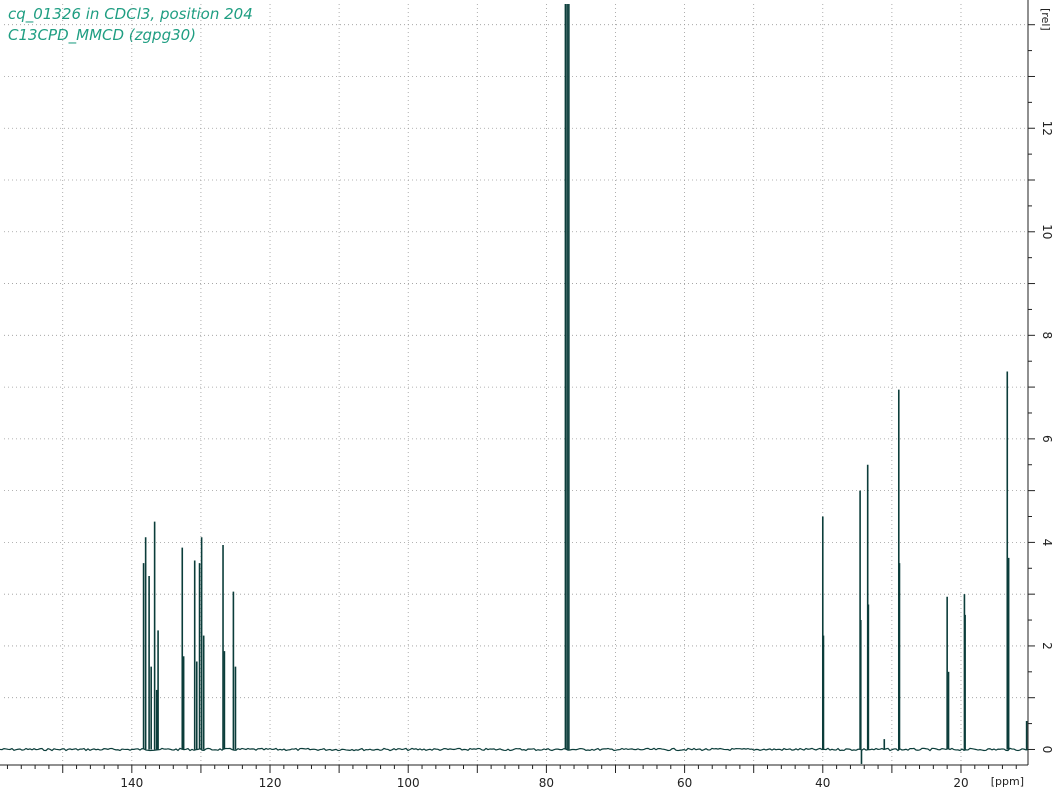  I want to click on y-tick-label: 4, so click(1047, 543).